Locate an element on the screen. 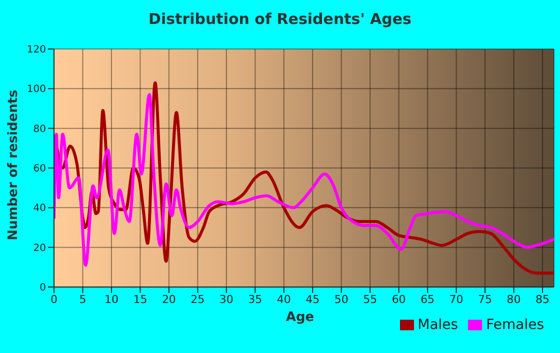 The width and height of the screenshot is (560, 353). legend-label: Males is located at coordinates (438, 325).